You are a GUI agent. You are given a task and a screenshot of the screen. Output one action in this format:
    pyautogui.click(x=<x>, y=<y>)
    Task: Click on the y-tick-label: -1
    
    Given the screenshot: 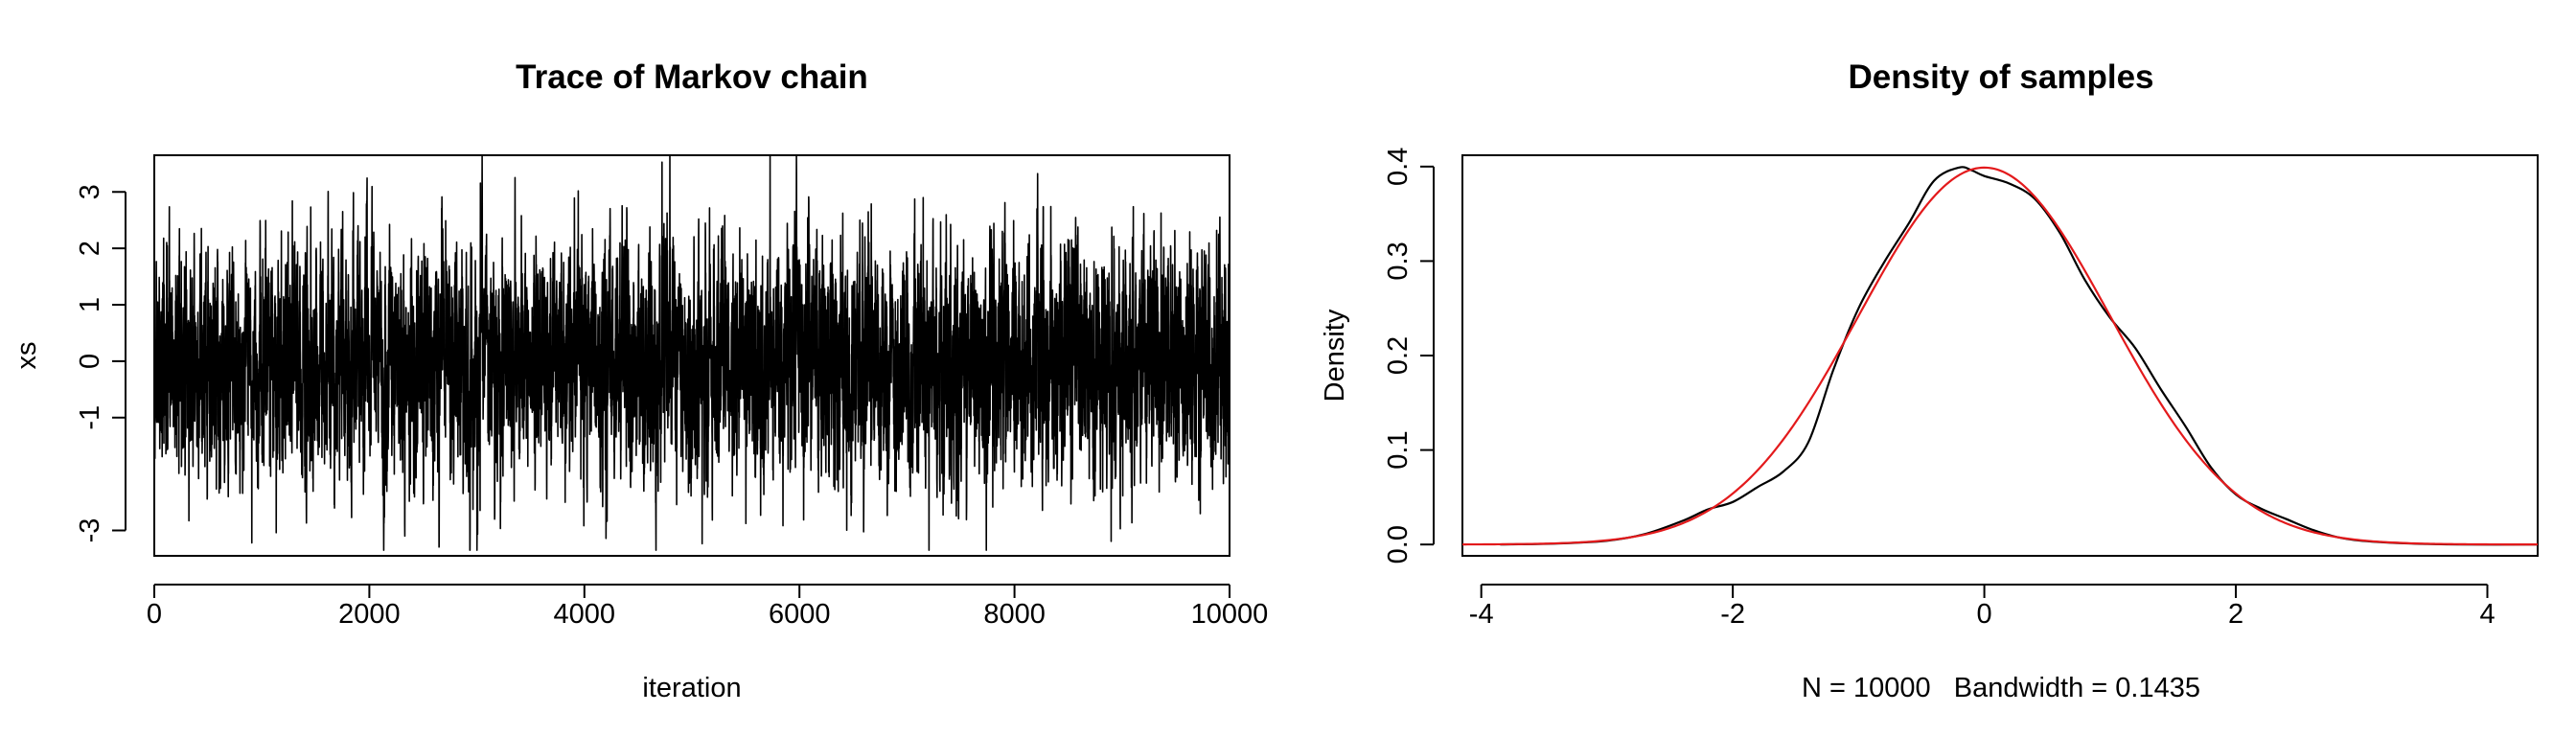 What is the action you would take?
    pyautogui.click(x=90, y=417)
    